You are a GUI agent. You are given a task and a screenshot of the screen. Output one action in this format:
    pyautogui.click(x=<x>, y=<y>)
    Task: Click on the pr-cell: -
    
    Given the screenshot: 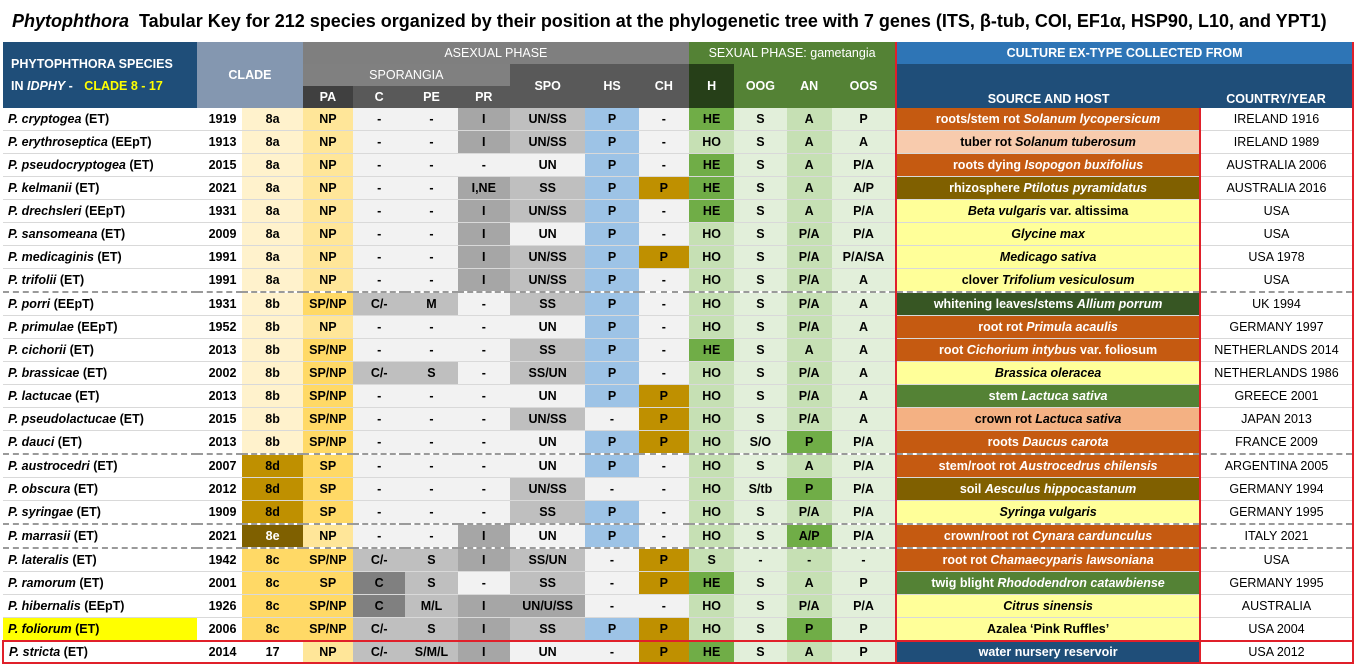 What is the action you would take?
    pyautogui.click(x=483, y=583)
    